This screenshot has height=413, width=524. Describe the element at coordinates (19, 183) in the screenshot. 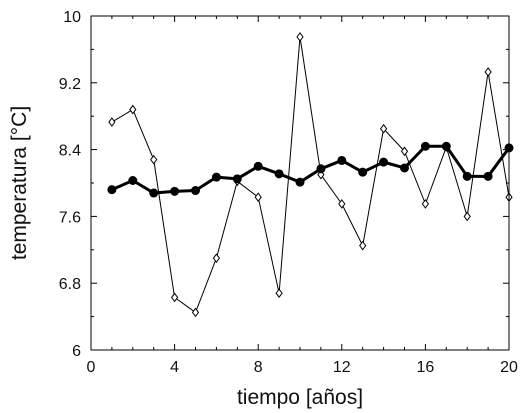

I see `y-axis-title: temperatura [°C]` at that location.